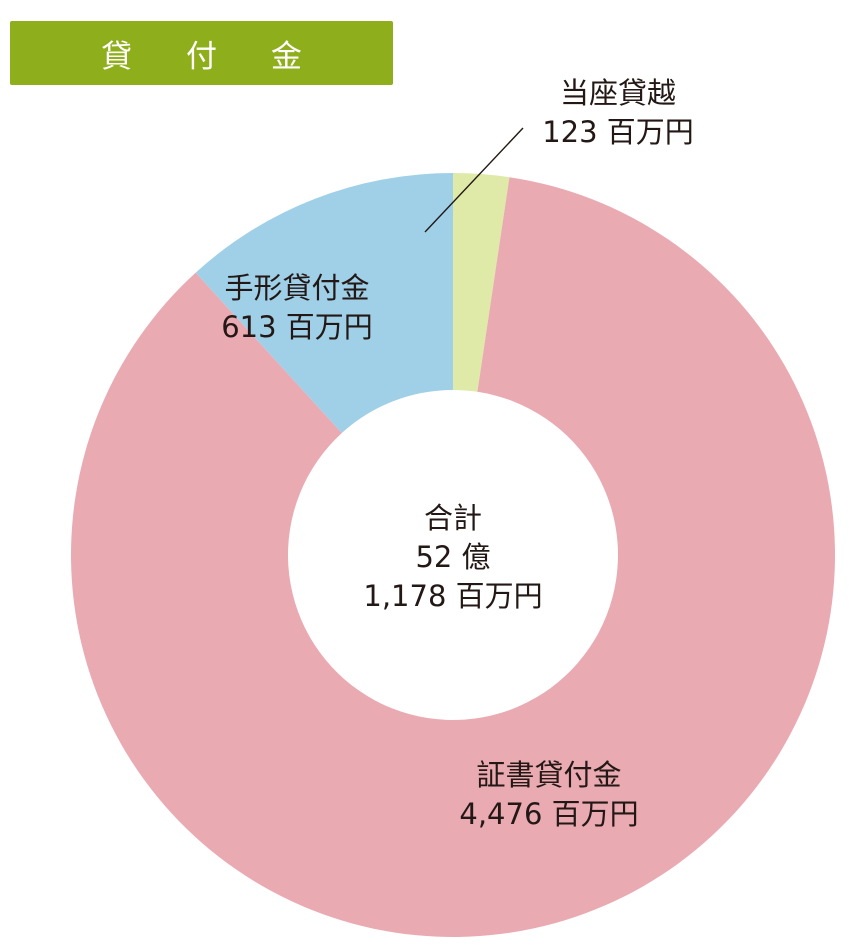  Describe the element at coordinates (297, 327) in the screenshot. I see `label-bill-loans-value: 613 百万円` at that location.